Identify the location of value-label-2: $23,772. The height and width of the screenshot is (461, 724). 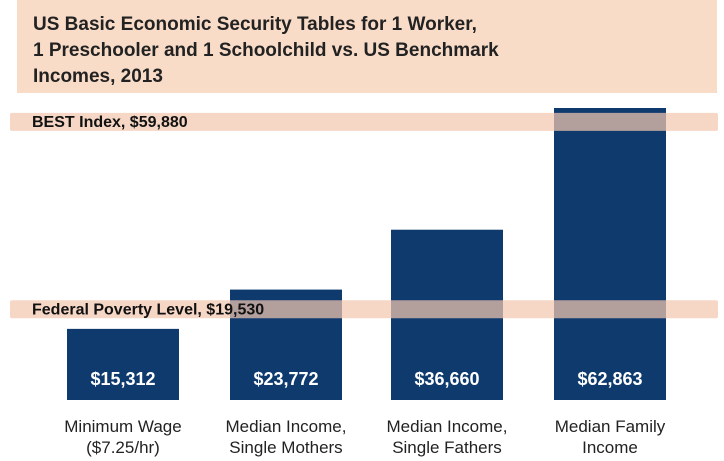
(285, 379).